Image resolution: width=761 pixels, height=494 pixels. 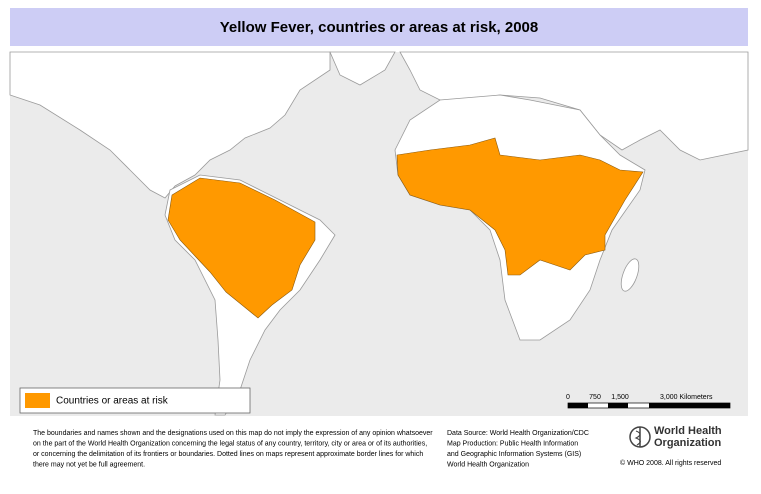 I want to click on title-bar, so click(x=379, y=27).